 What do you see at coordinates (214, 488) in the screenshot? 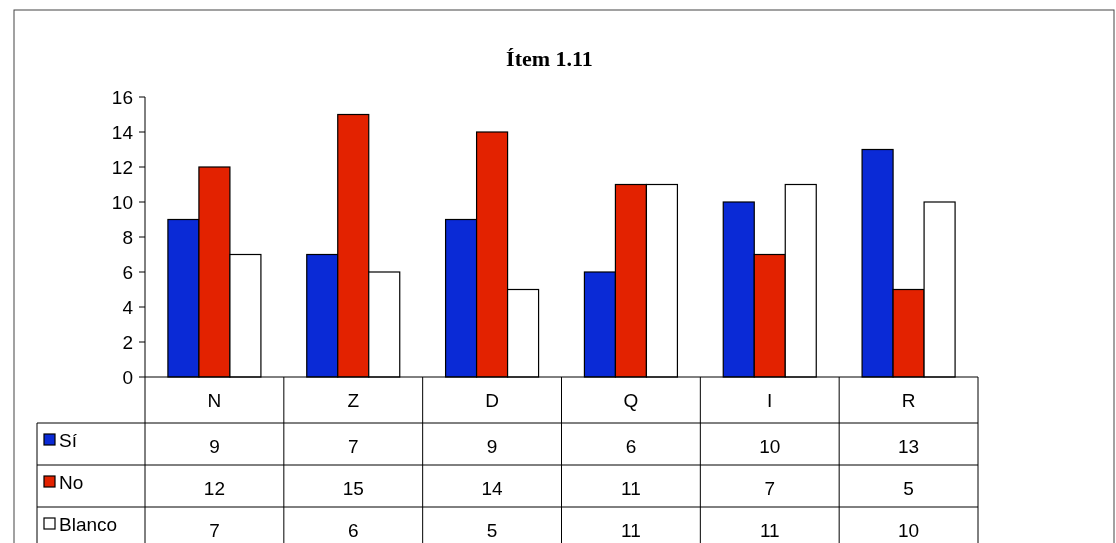
I see `data-label: 12` at bounding box center [214, 488].